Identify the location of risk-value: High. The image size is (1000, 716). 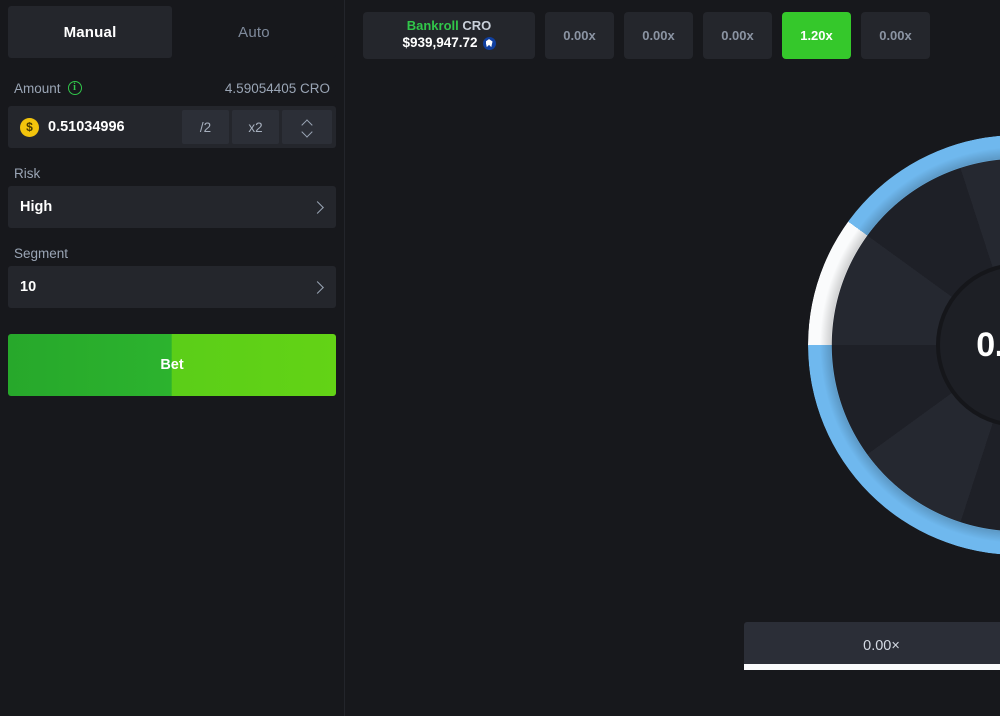
(36, 207).